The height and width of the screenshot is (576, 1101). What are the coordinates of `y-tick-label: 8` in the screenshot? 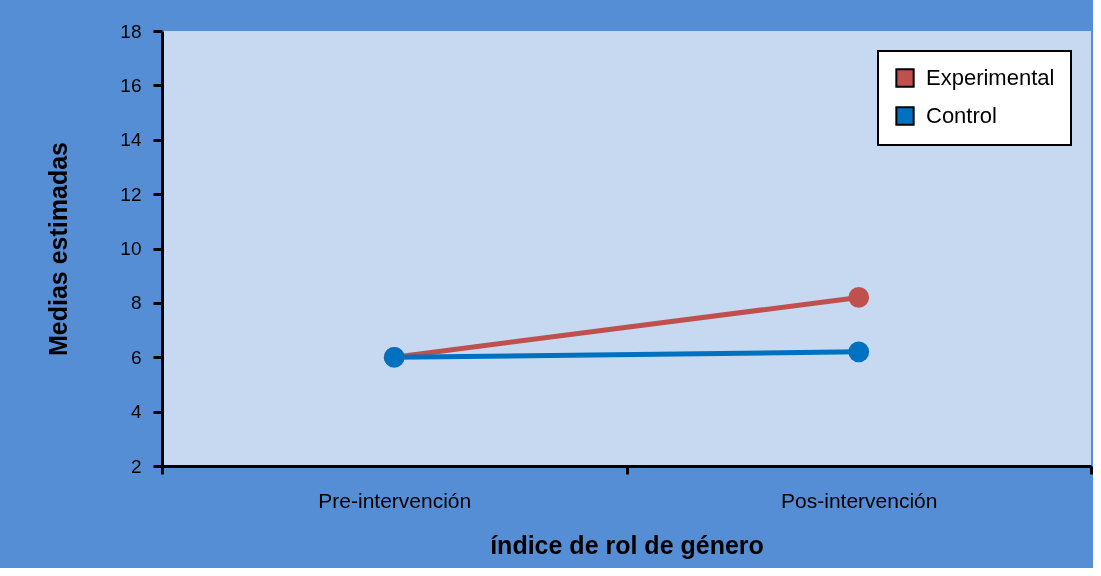 It's located at (136, 303).